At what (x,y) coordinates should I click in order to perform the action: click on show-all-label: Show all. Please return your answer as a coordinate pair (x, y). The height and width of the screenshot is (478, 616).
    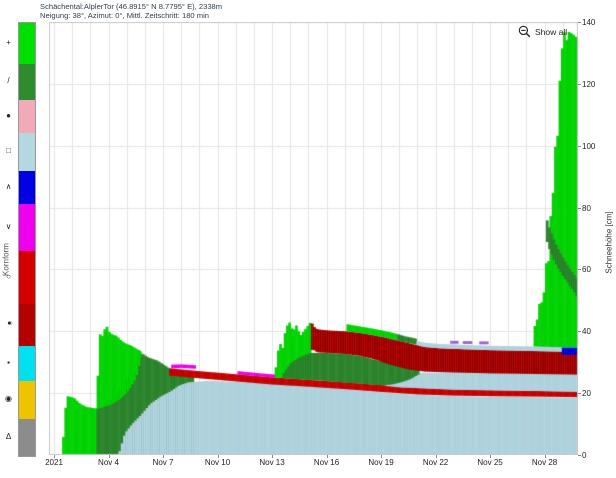
    Looking at the image, I should click on (551, 31).